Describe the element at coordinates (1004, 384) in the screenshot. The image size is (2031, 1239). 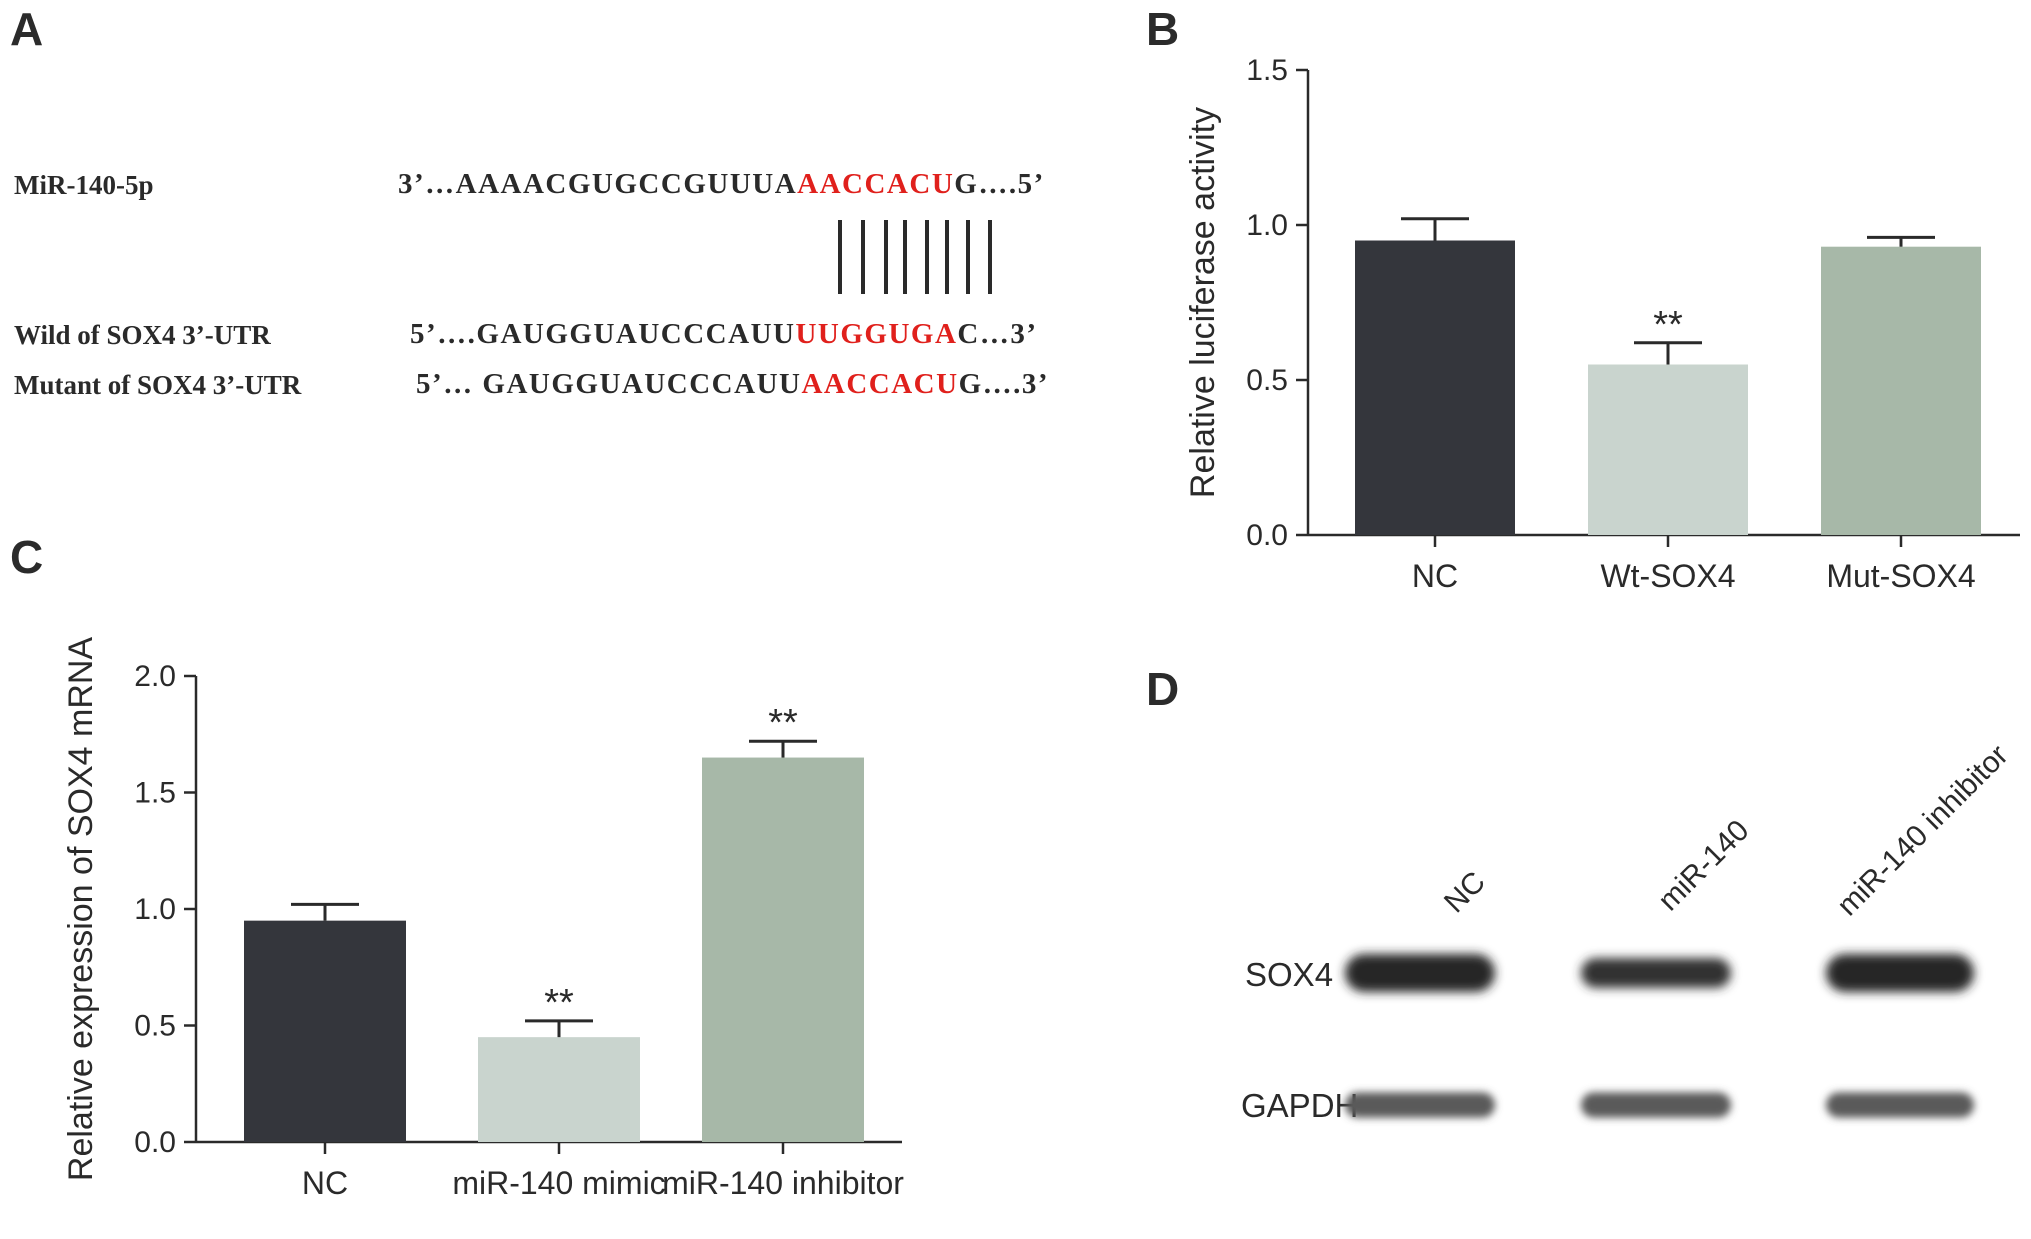
I see `mutant-seq-suffix: G….3’` at that location.